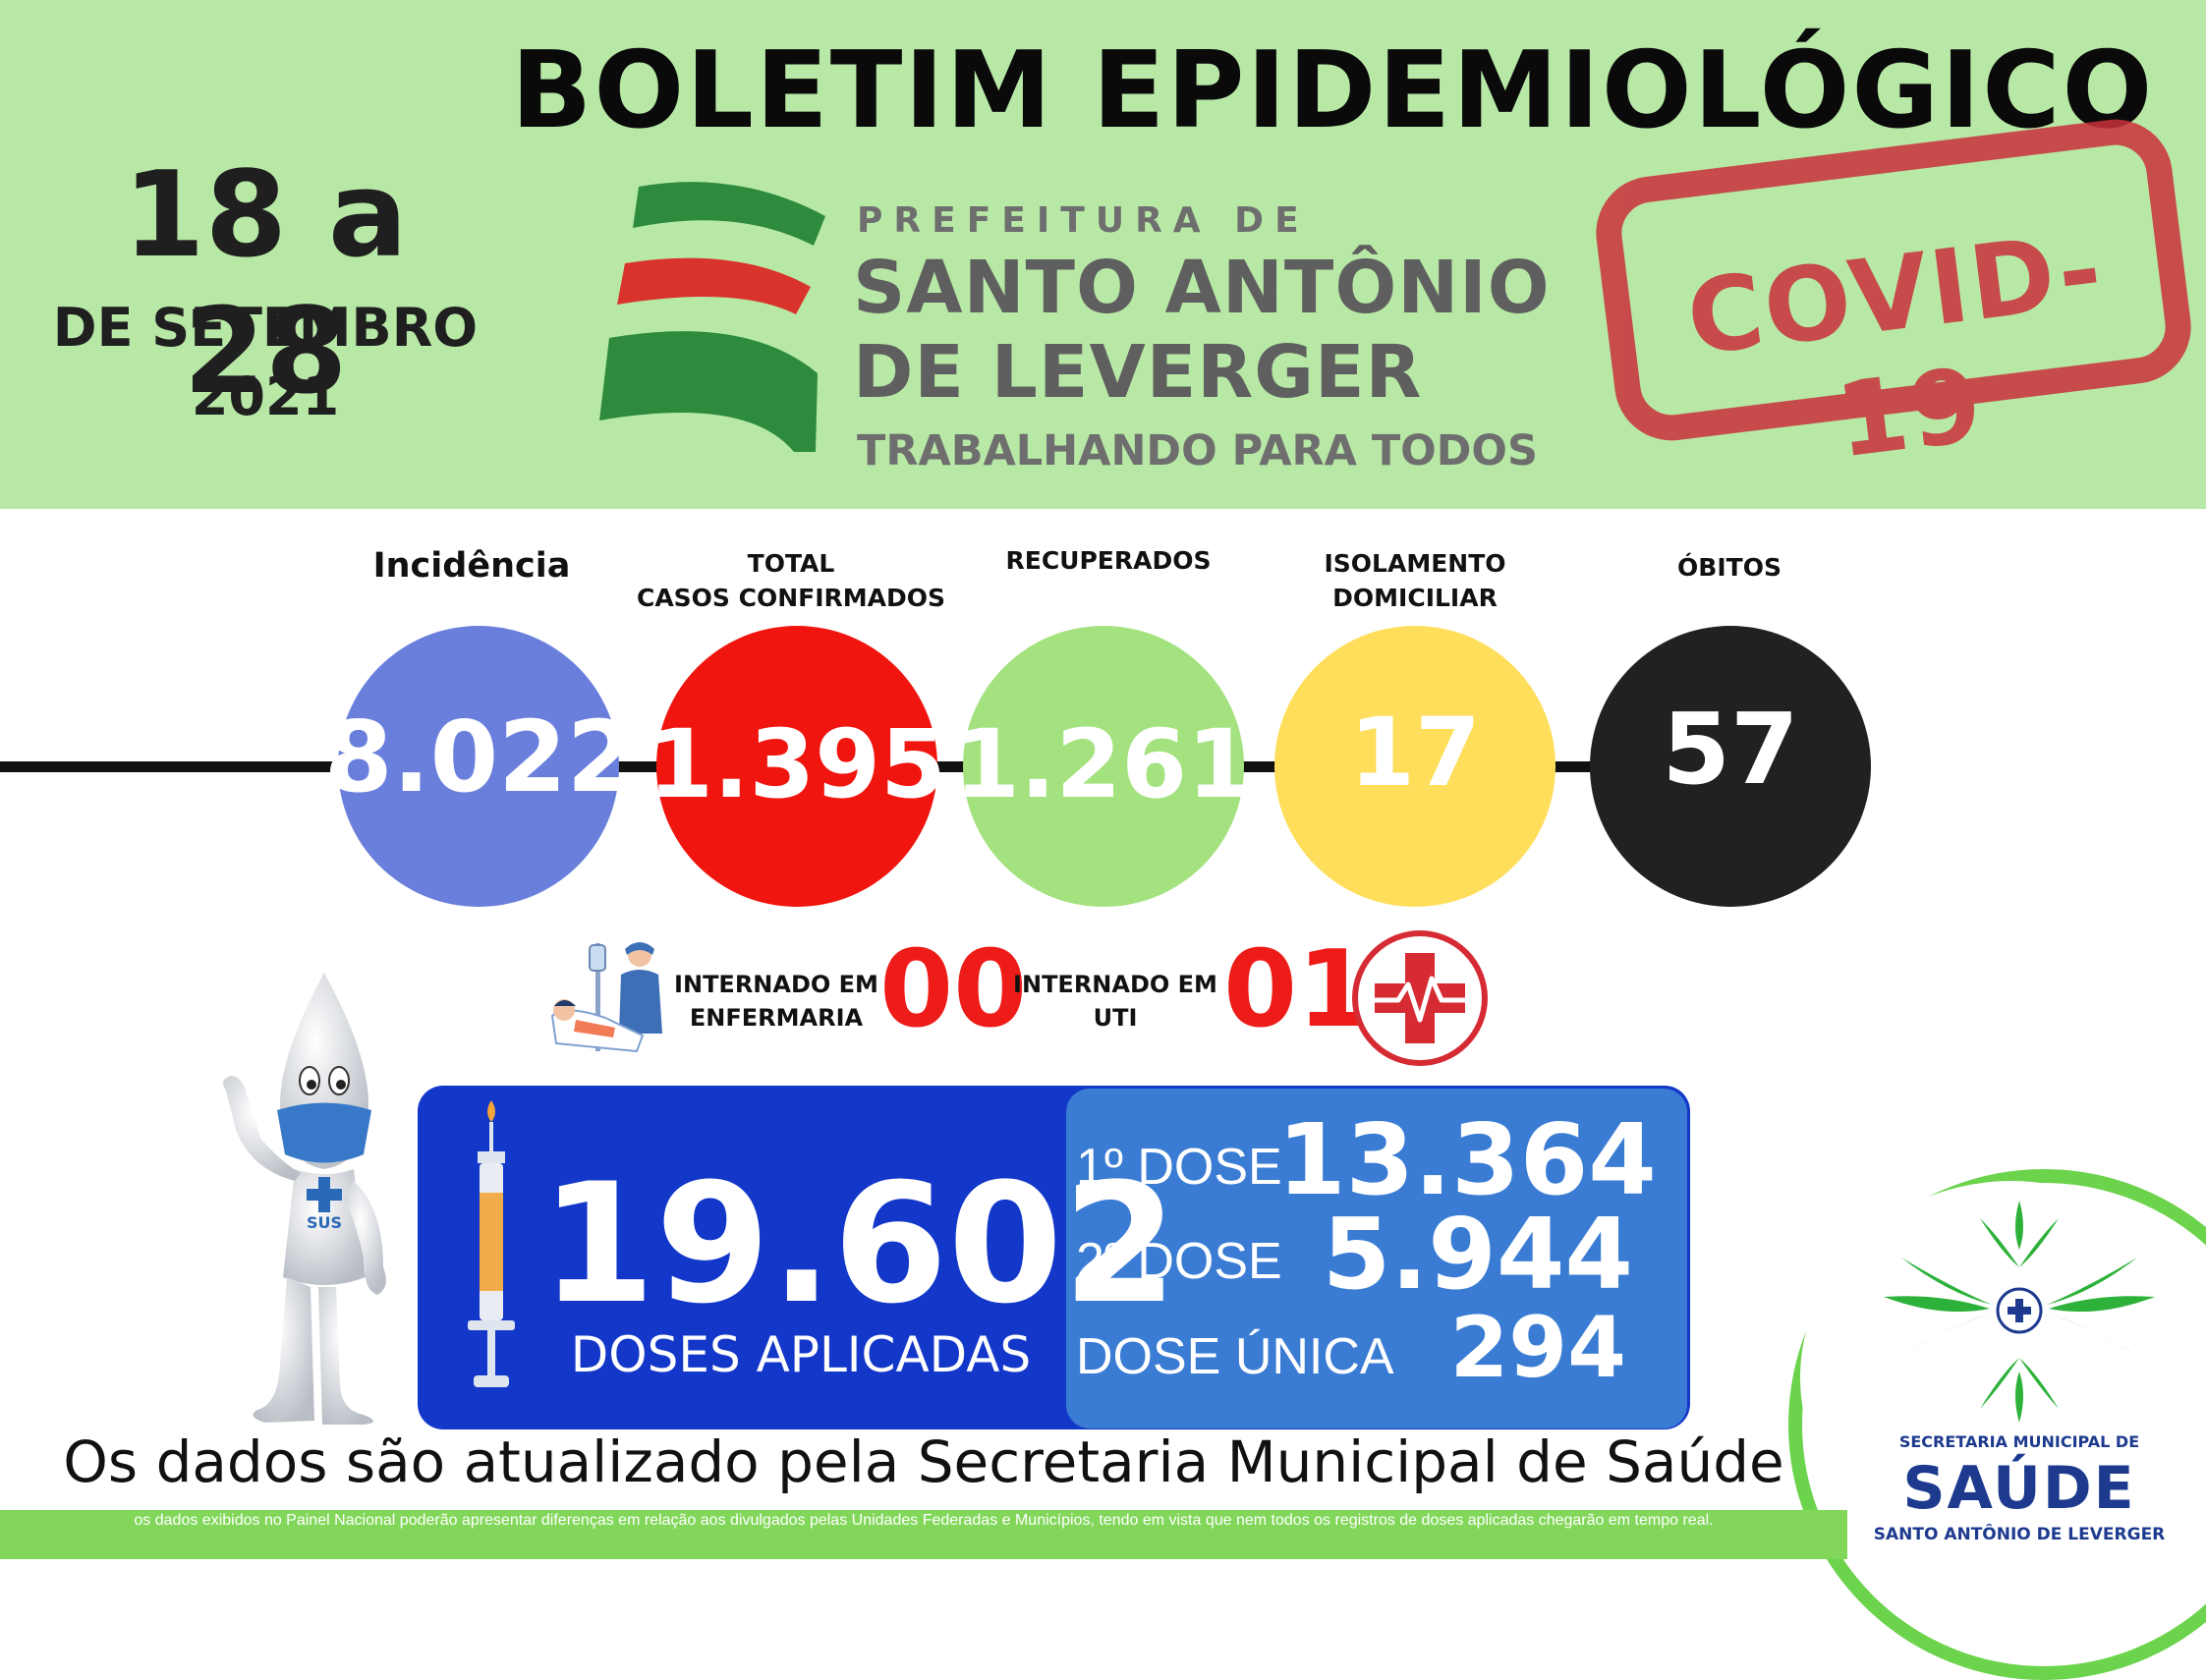  What do you see at coordinates (924, 1534) in the screenshot?
I see `footer-bar` at bounding box center [924, 1534].